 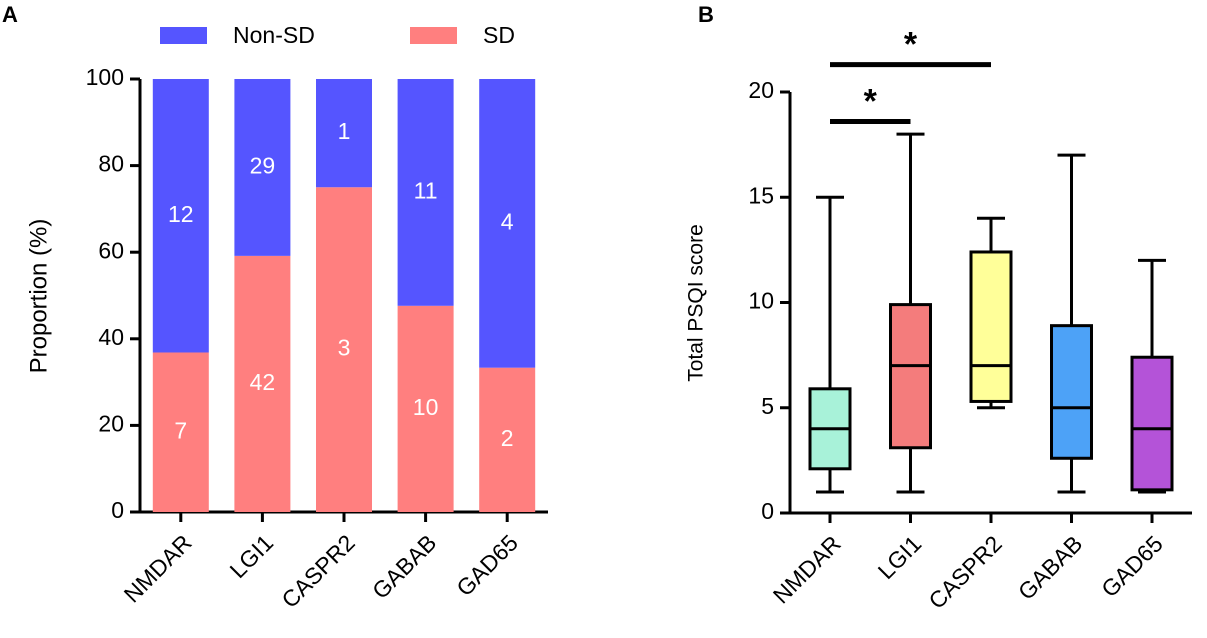 I want to click on y-tick-label: 5, so click(x=767, y=406).